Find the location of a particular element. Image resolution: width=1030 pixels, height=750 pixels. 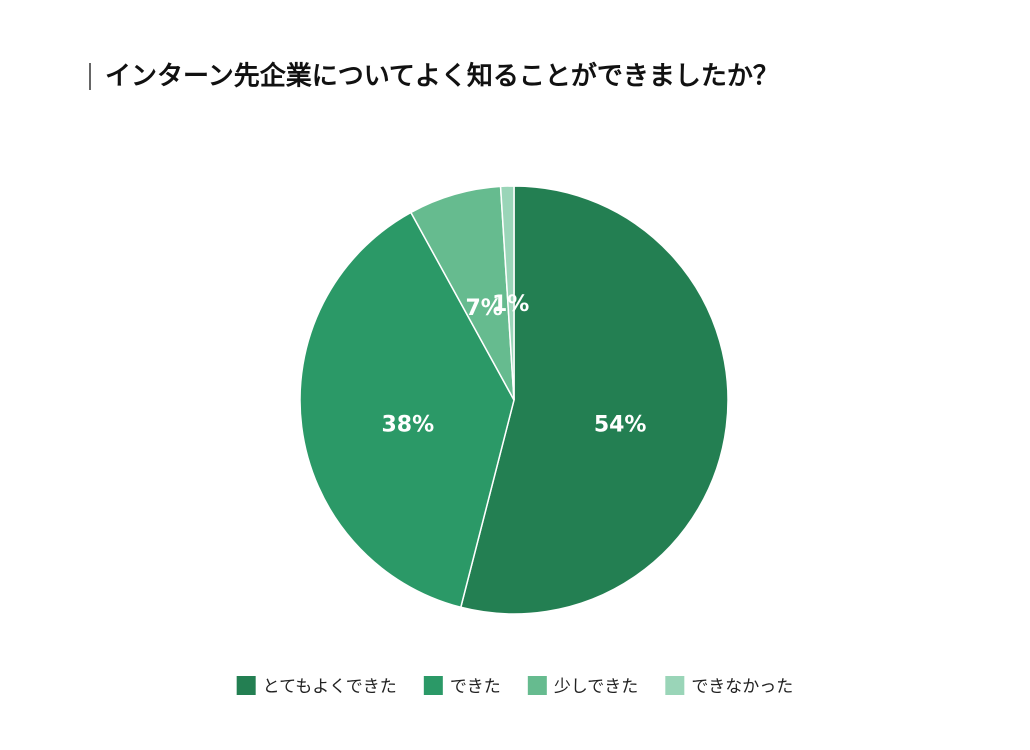

value-label: 1% is located at coordinates (510, 304).